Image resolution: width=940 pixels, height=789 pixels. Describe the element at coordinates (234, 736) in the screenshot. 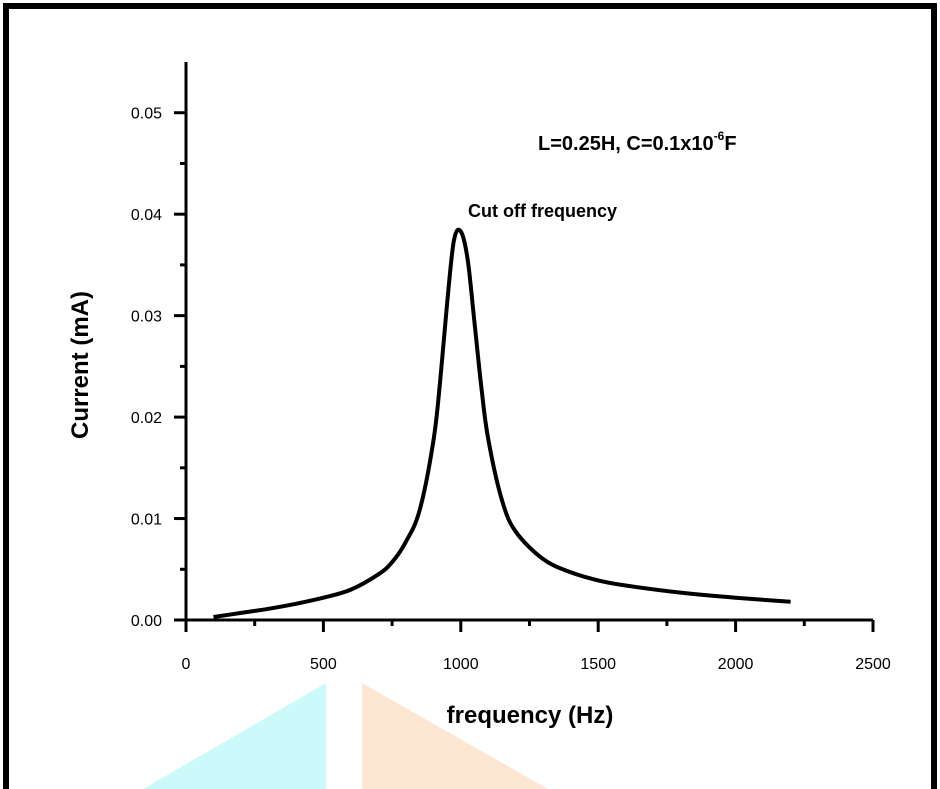

I see `watermark-triangle-left` at that location.